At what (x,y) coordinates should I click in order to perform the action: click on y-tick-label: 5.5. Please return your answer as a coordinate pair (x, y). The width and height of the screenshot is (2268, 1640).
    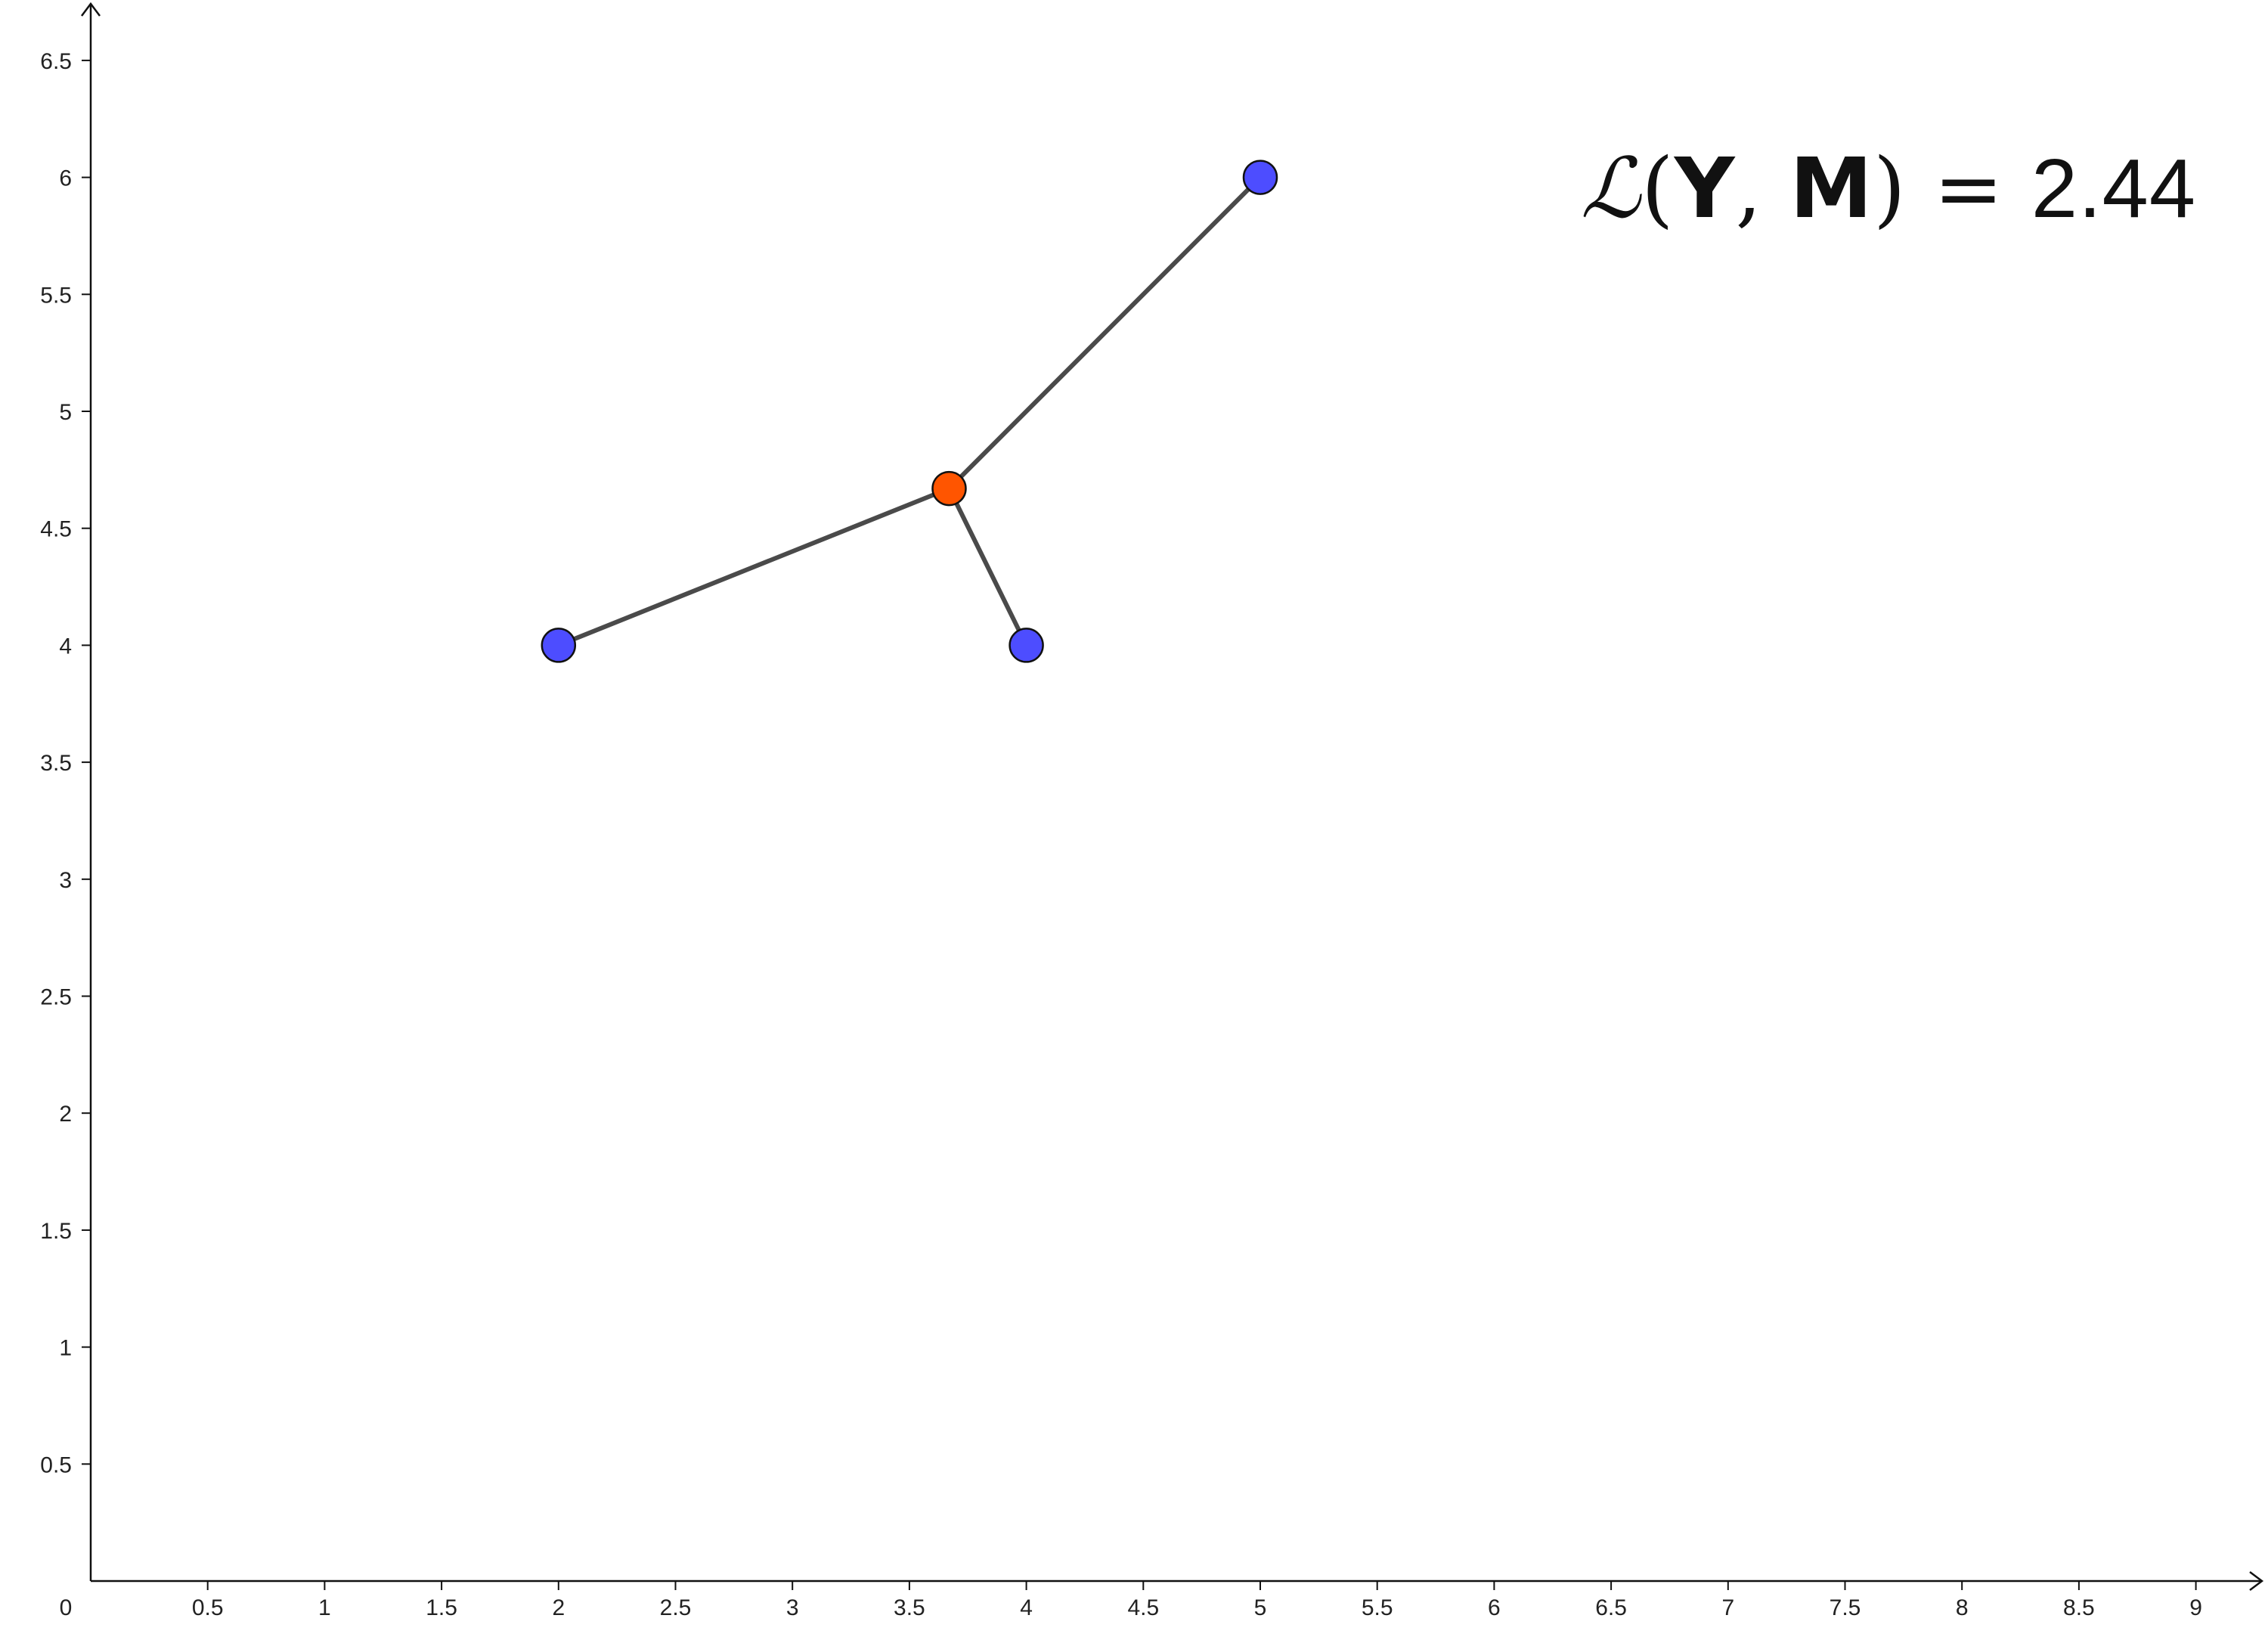
    Looking at the image, I should click on (56, 295).